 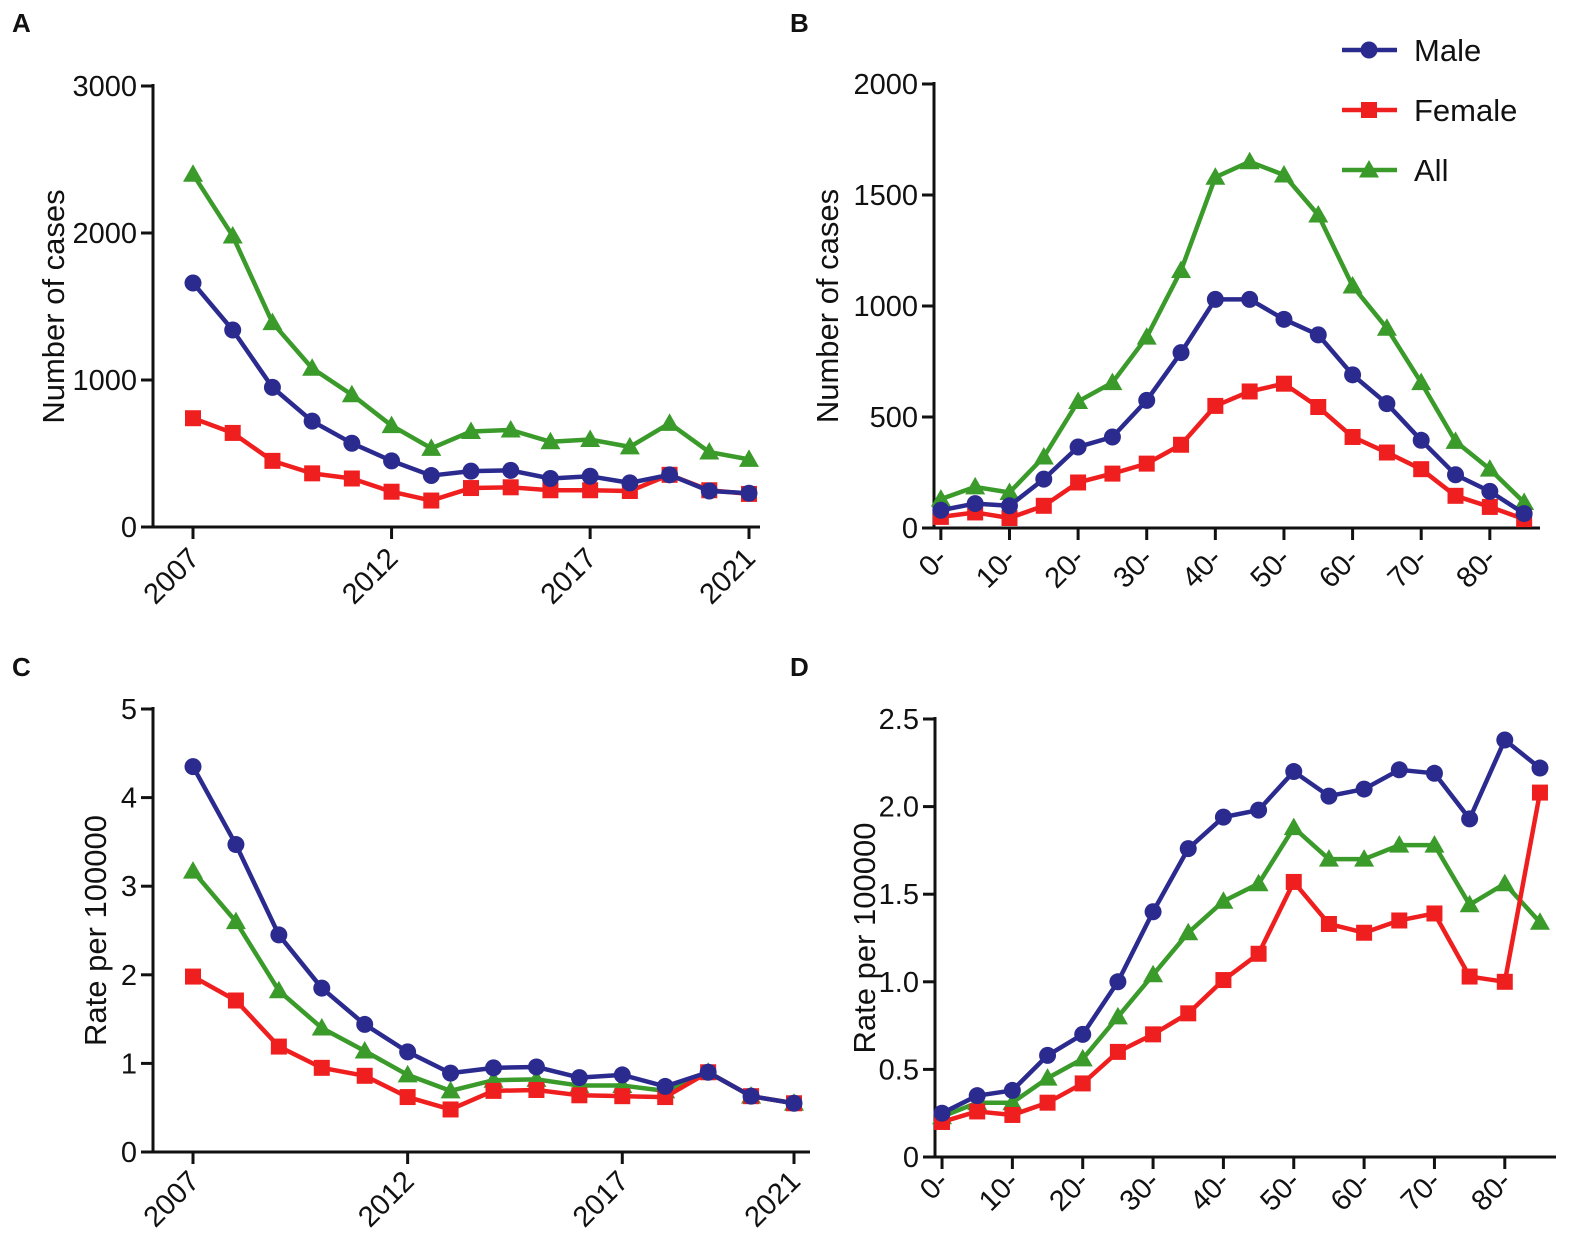 I want to click on x-tick-label: 80-, so click(x=1491, y=1191).